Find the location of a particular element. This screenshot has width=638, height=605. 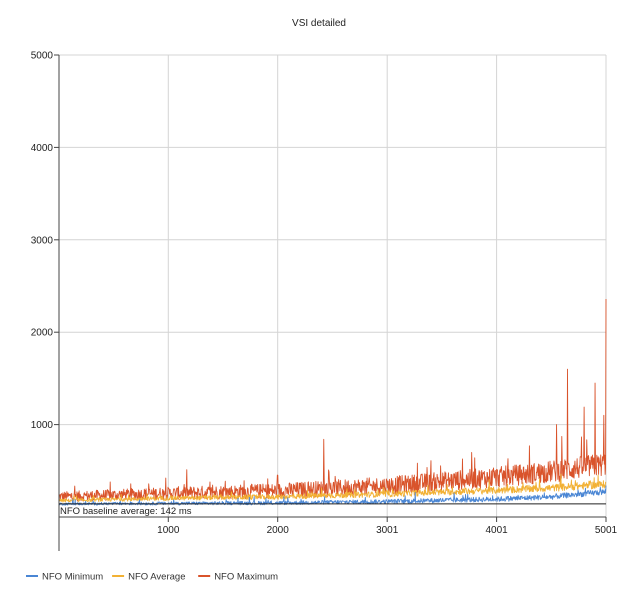

legend: NFO Minimum NFO Average NFO Maximum is located at coordinates (152, 577).